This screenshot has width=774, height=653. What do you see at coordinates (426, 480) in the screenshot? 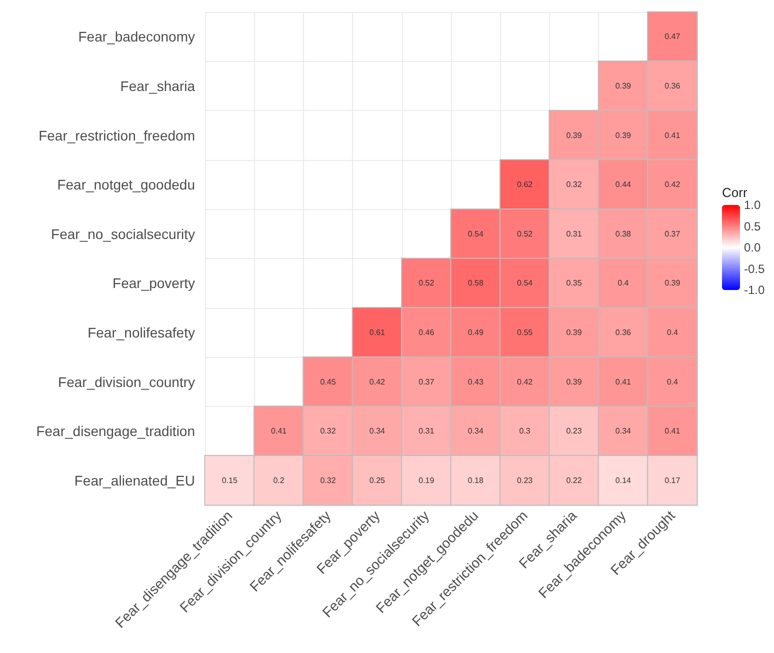
I see `data-label: 0.19` at bounding box center [426, 480].